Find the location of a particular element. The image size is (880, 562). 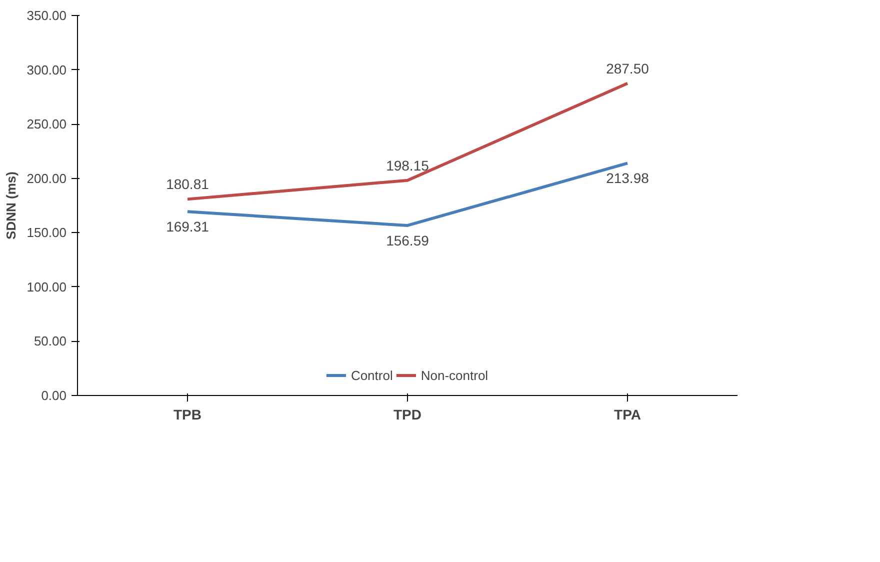

y-tick-label: 100.00 is located at coordinates (46, 286).